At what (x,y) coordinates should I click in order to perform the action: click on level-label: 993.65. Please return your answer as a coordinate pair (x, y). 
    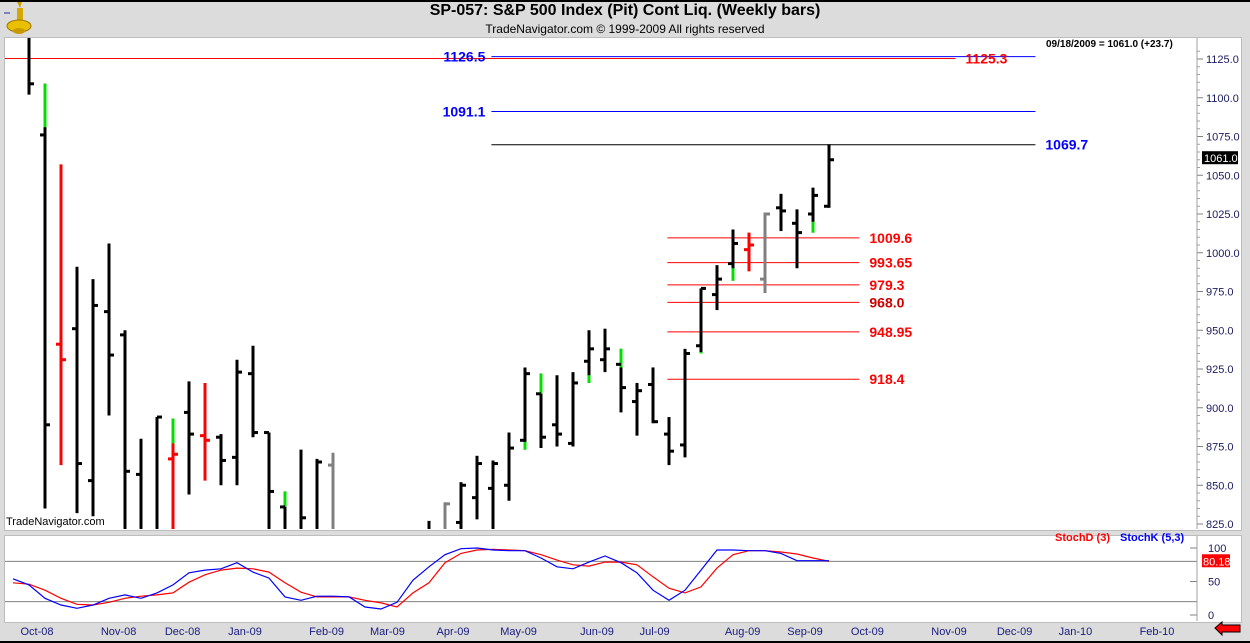
    Looking at the image, I should click on (890, 263).